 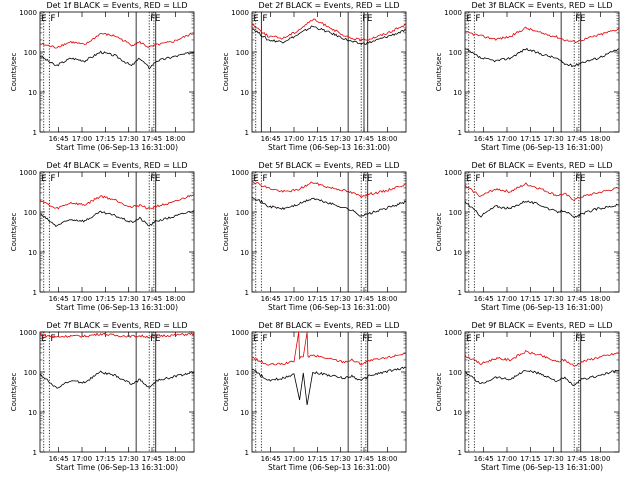 I want to click on subplot-title: Det 2f BLACK = Events, RED = LLD, so click(x=328, y=5).